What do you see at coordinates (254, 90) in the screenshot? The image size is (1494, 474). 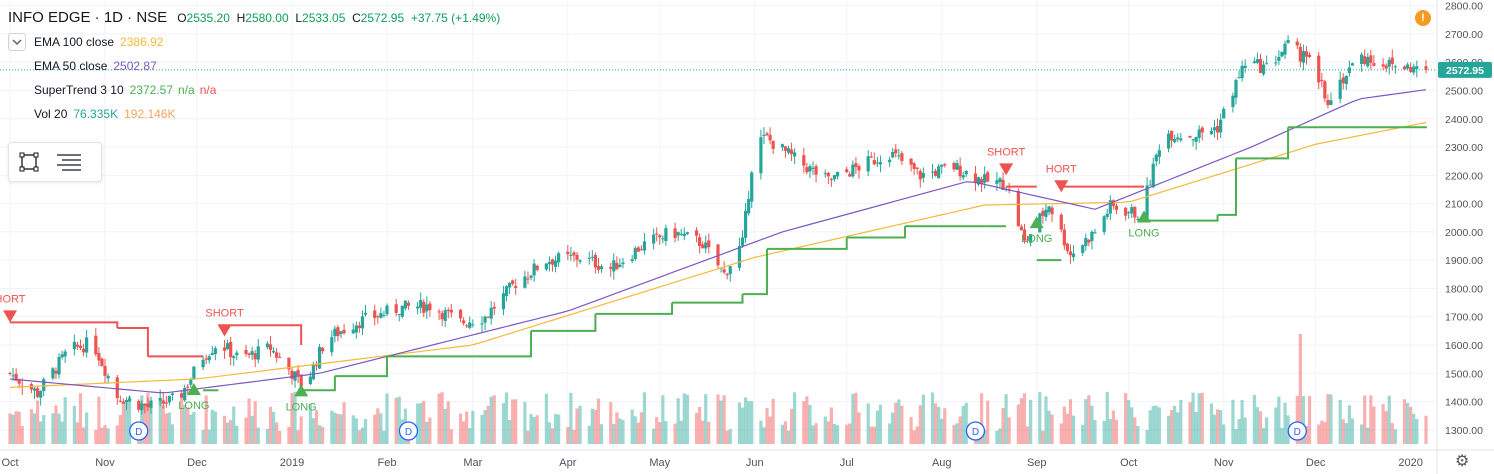 I see `indicator-row-supertrend: SuperTrend 3 10 2372.57 n/a n/a` at bounding box center [254, 90].